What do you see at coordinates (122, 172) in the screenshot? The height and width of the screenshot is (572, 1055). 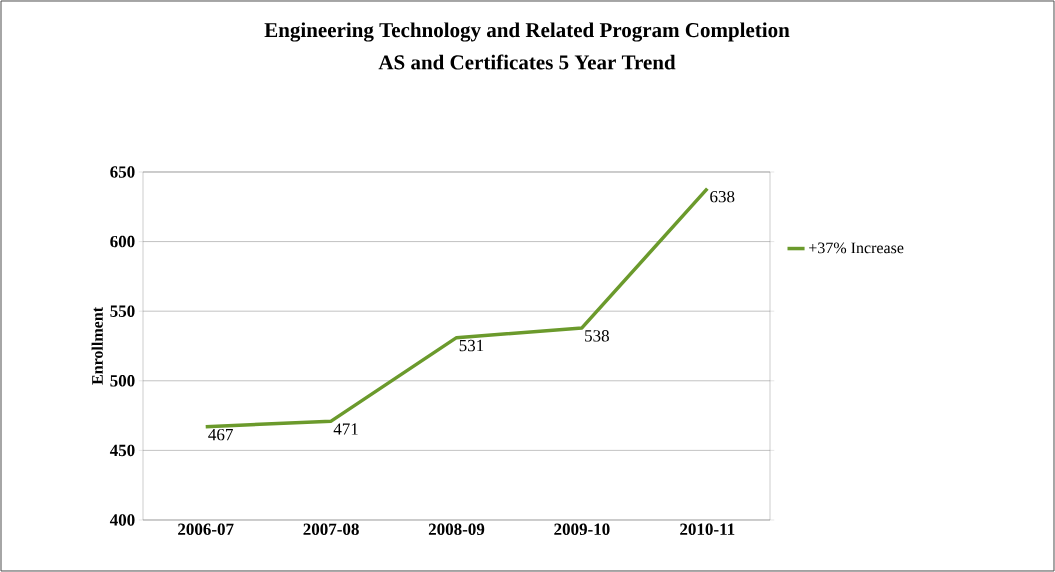 I see `y-tick-label: 650` at bounding box center [122, 172].